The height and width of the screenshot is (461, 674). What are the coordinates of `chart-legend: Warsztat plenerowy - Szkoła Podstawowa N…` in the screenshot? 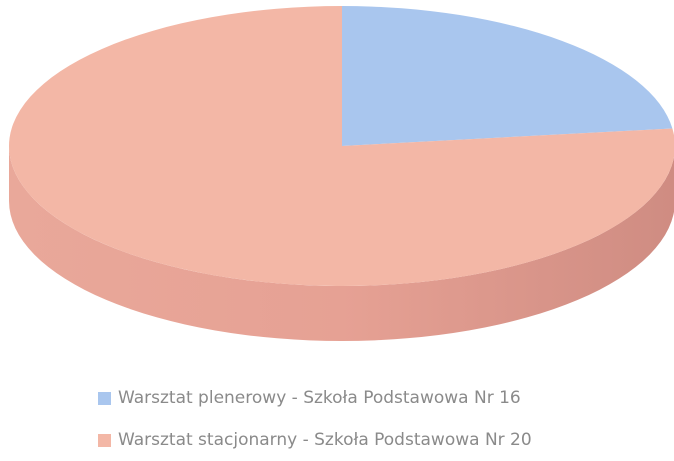 It's located at (315, 419).